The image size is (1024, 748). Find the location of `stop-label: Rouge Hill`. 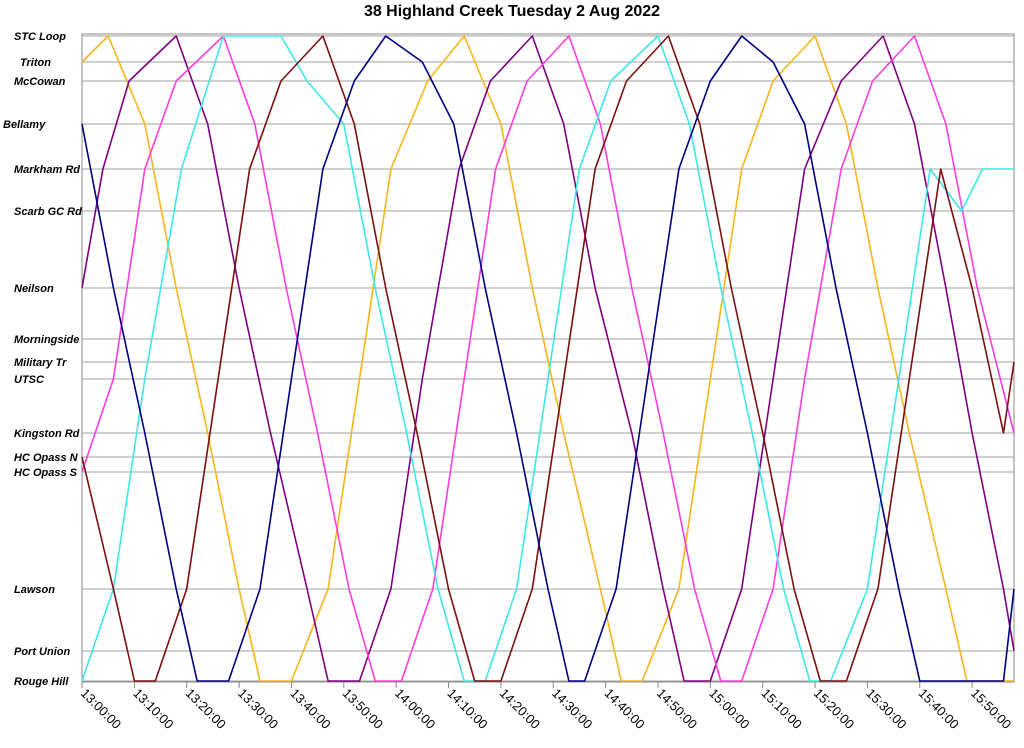

stop-label: Rouge Hill is located at coordinates (41, 682).